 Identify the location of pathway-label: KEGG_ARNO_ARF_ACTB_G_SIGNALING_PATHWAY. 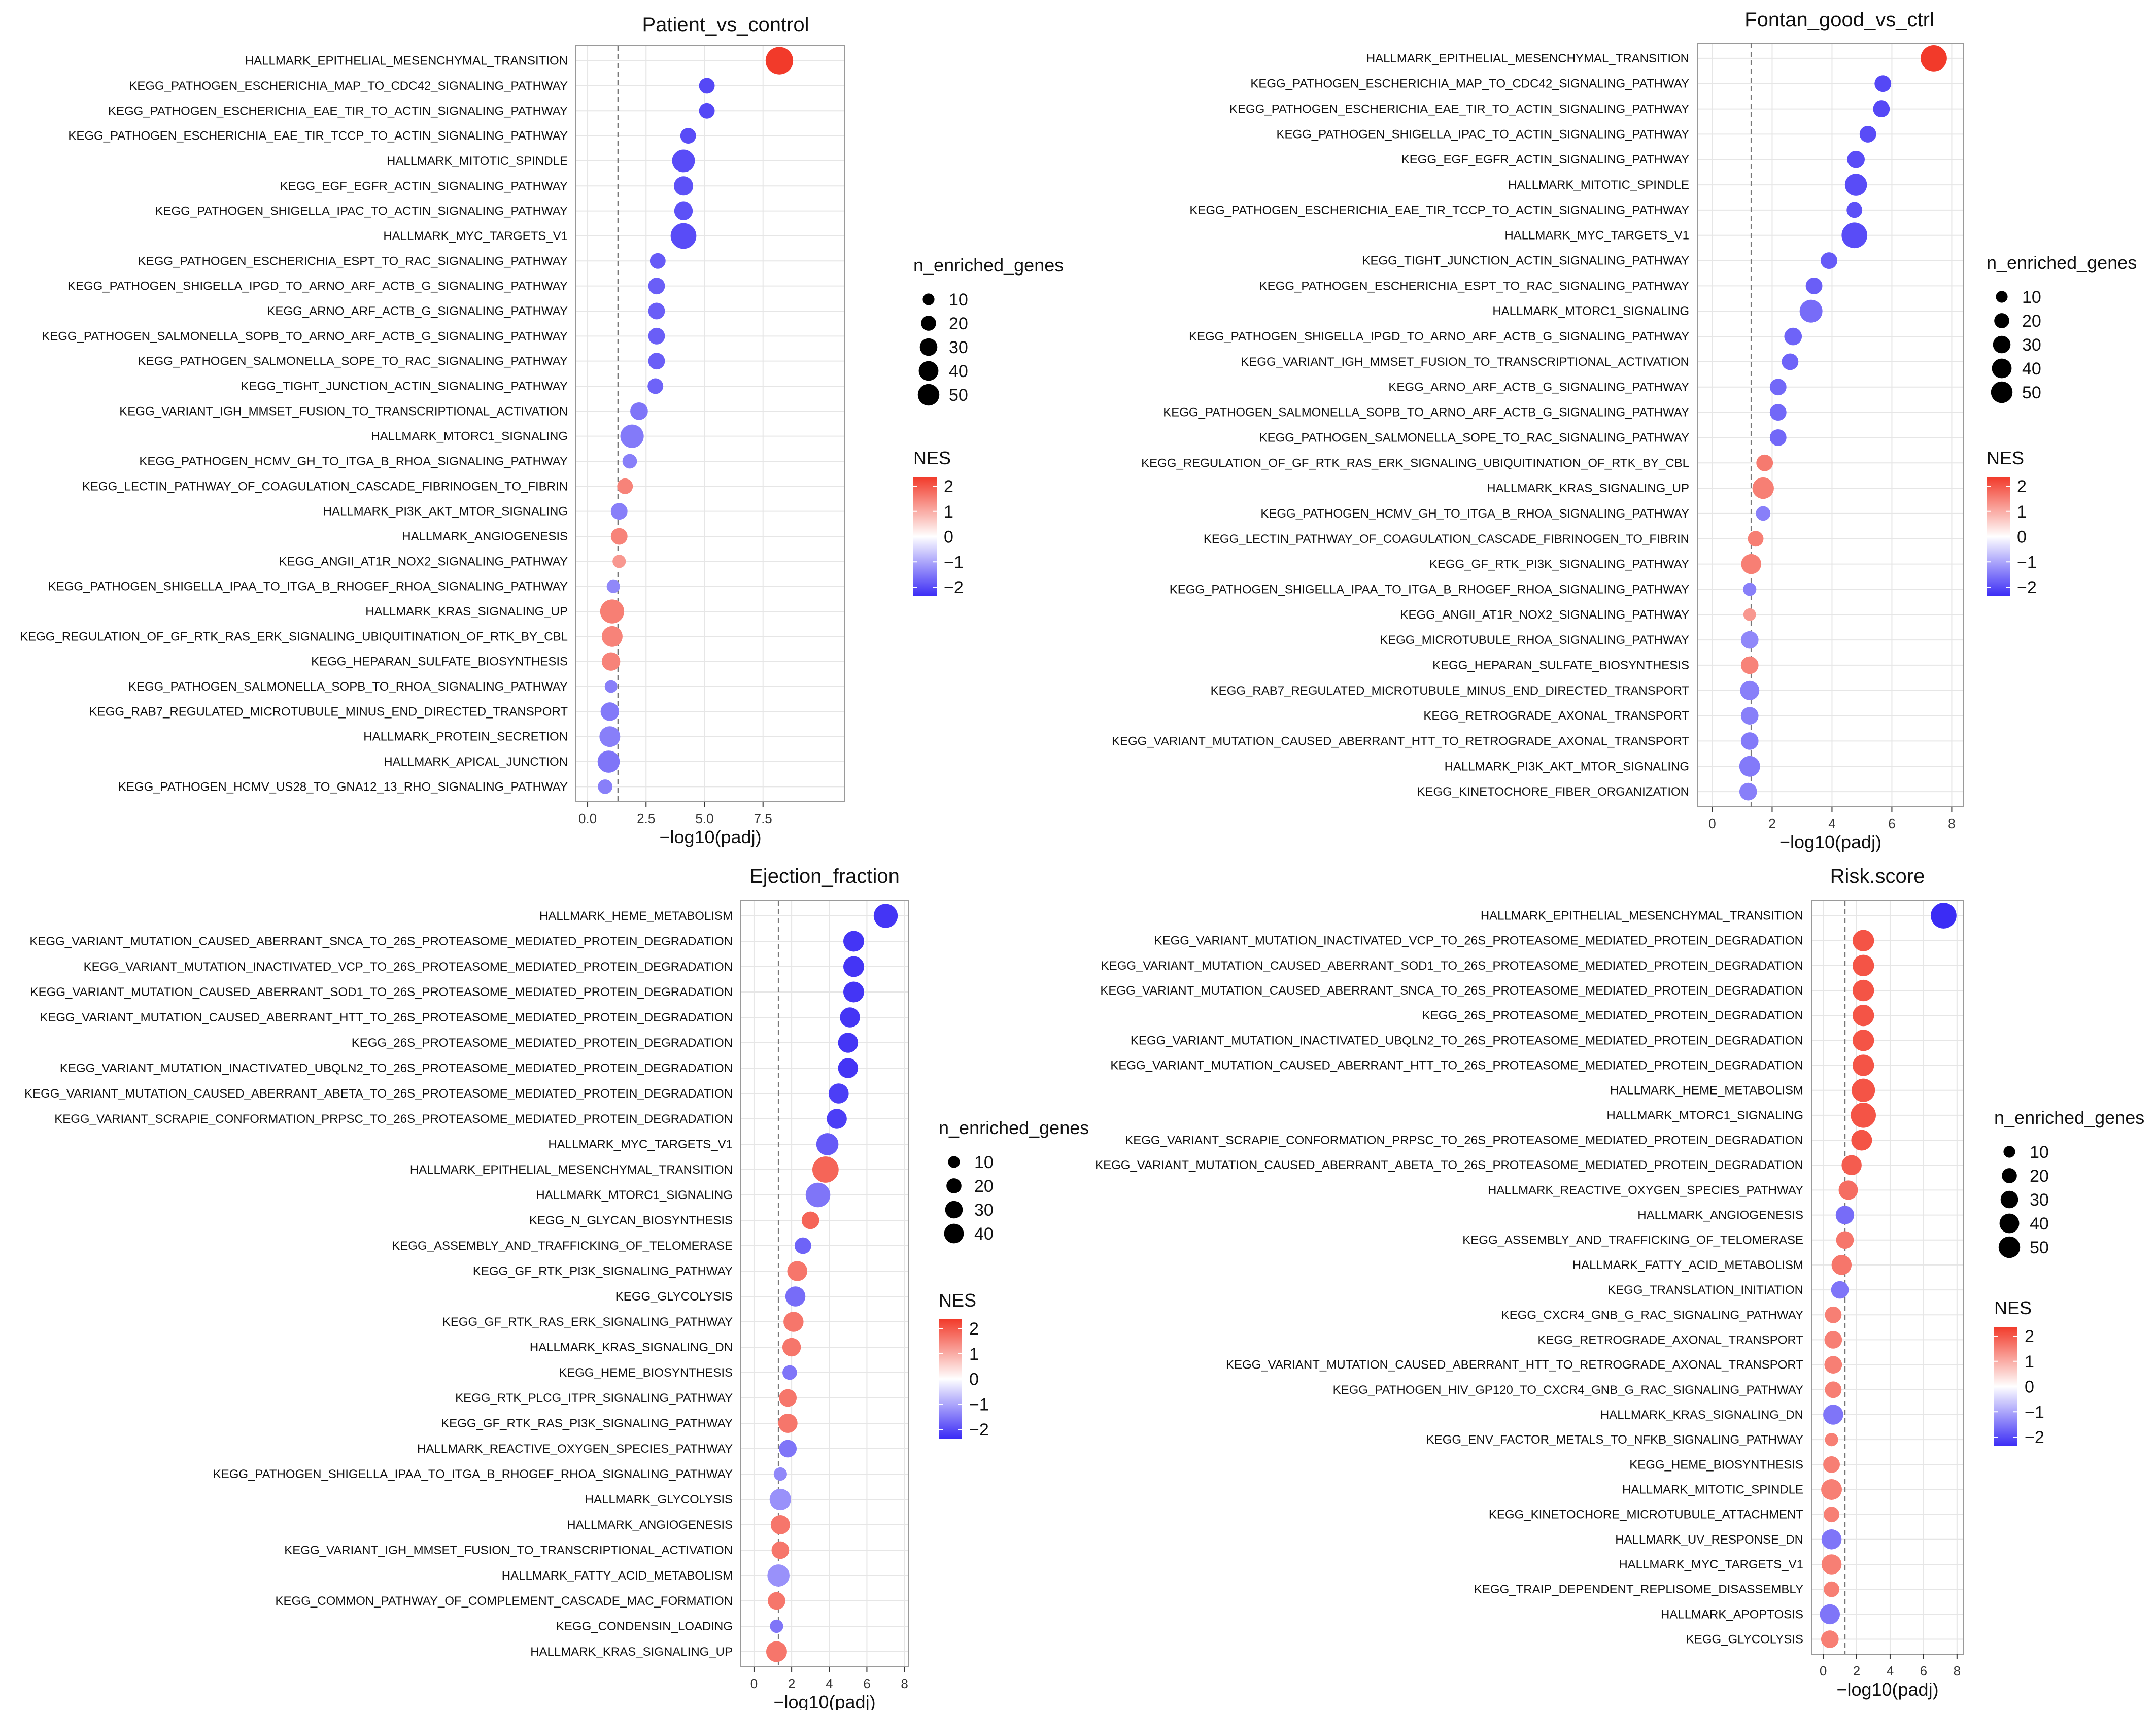
(417, 311).